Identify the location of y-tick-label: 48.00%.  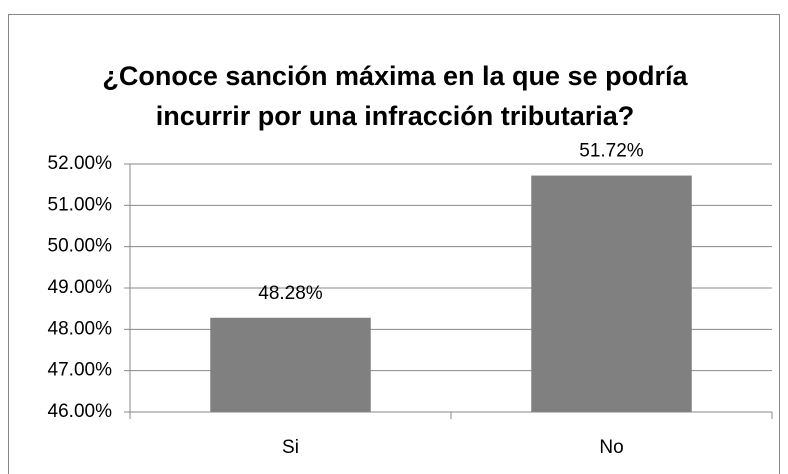
(80, 328).